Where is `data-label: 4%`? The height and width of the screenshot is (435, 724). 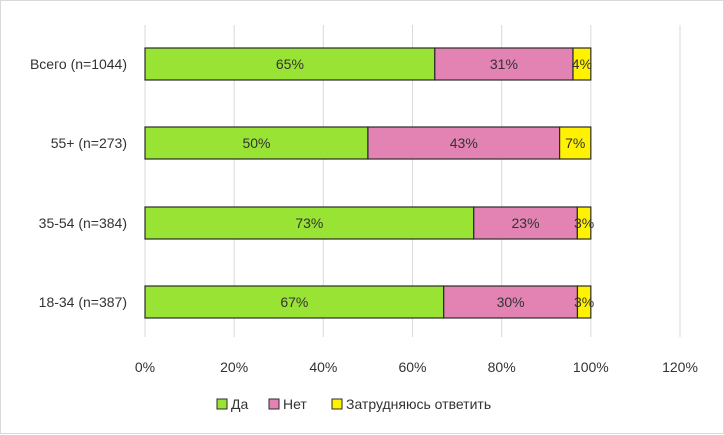
data-label: 4% is located at coordinates (582, 64).